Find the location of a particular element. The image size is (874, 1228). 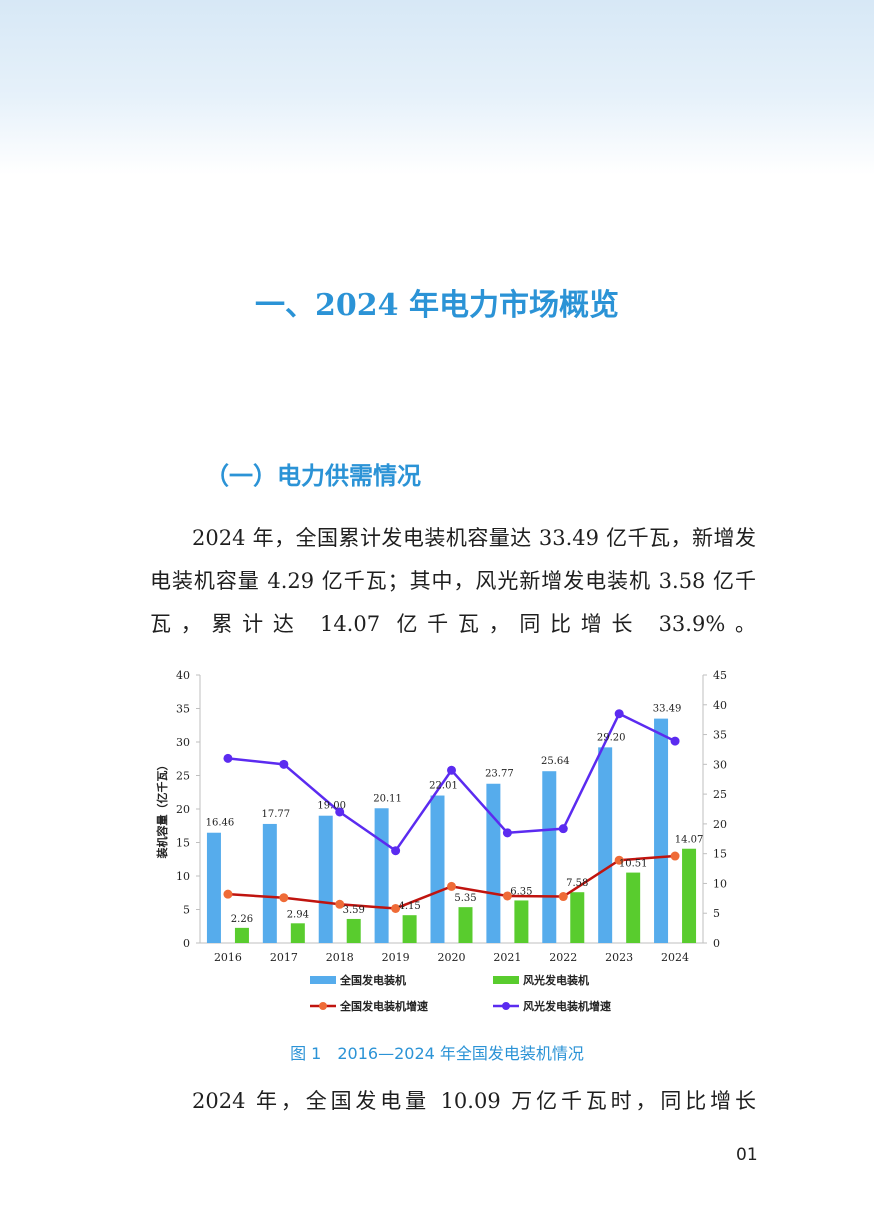

y-axis-left-title: 装机容量（亿千瓦） is located at coordinates (162, 810).